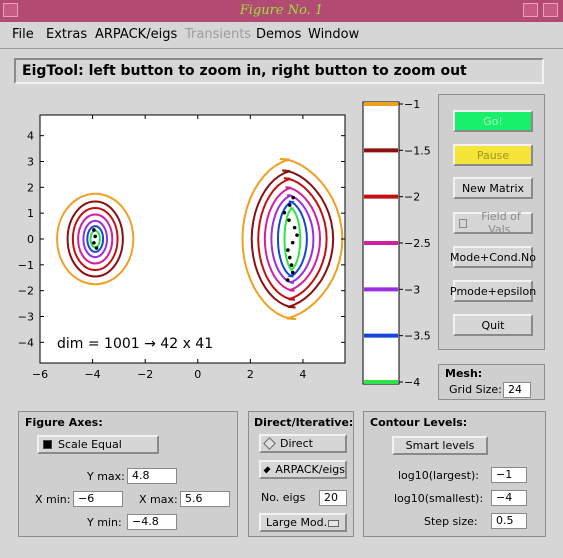  I want to click on quit-button: Quit, so click(493, 325).